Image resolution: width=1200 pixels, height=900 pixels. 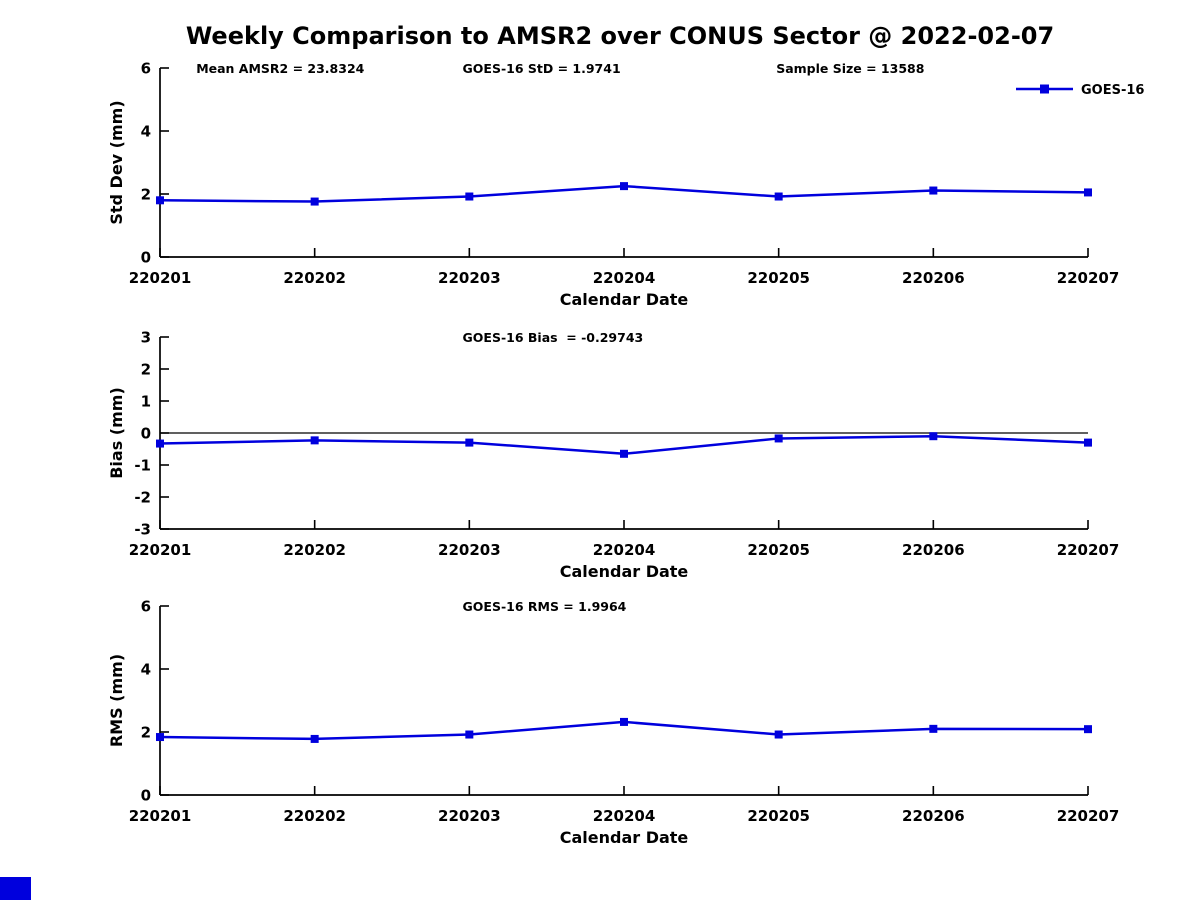 What do you see at coordinates (280, 68) in the screenshot?
I see `annotation-text: Mean AMSR2 = 23.8324` at bounding box center [280, 68].